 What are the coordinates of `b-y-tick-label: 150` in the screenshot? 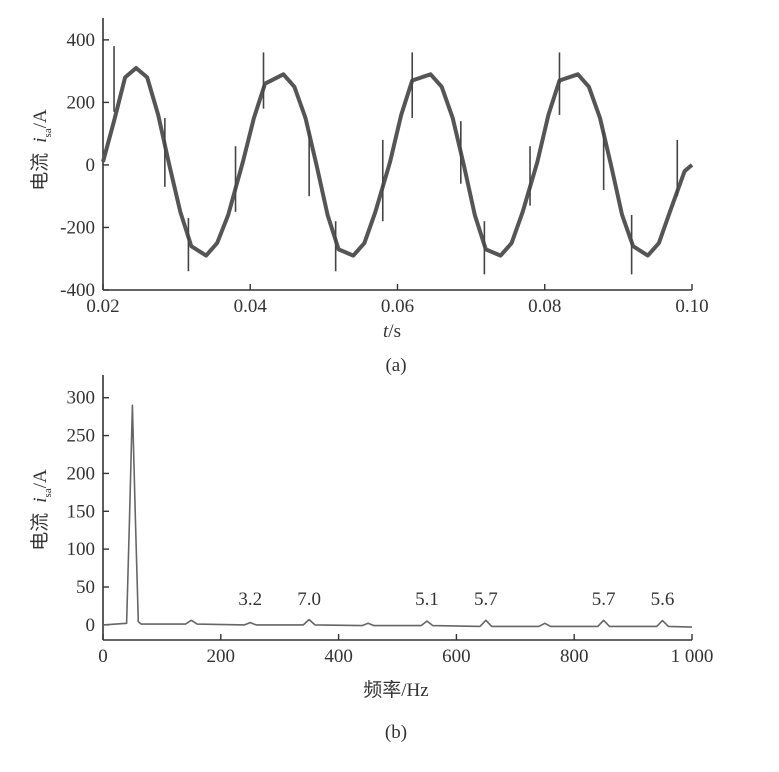 It's located at (81, 511).